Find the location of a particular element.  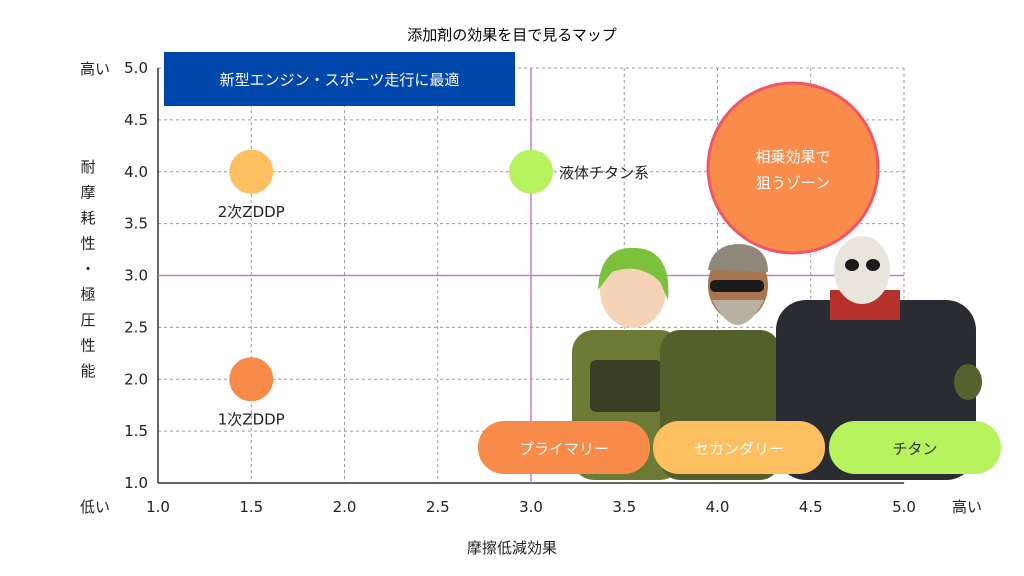

x-low-label: 低い is located at coordinates (95, 507).